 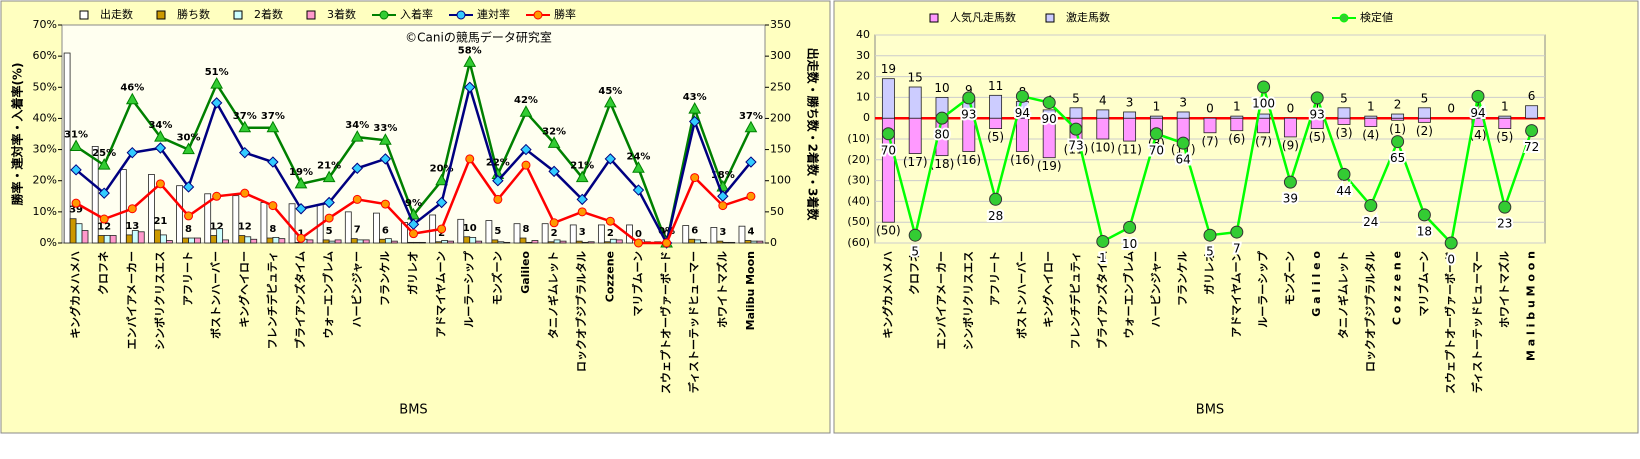 What do you see at coordinates (1424, 231) in the screenshot?
I see `data-label: 18` at bounding box center [1424, 231].